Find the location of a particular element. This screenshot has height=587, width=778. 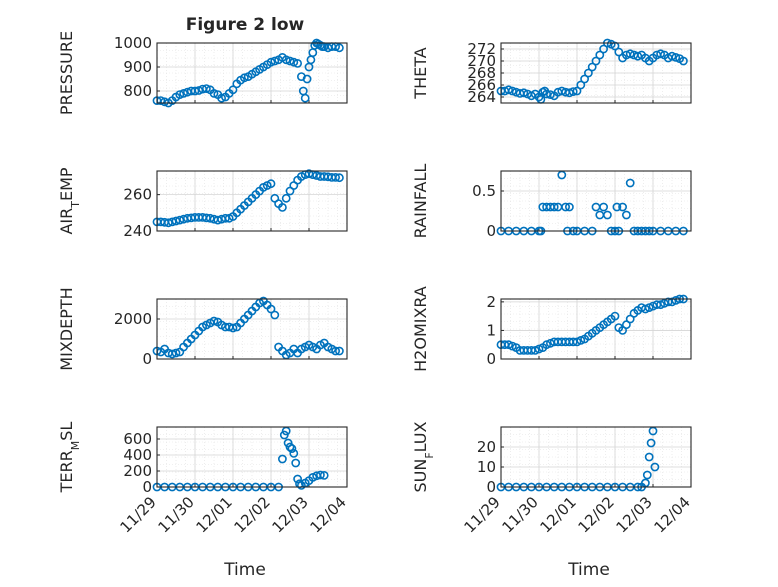

y-tick-label: 240 is located at coordinates (137, 231).